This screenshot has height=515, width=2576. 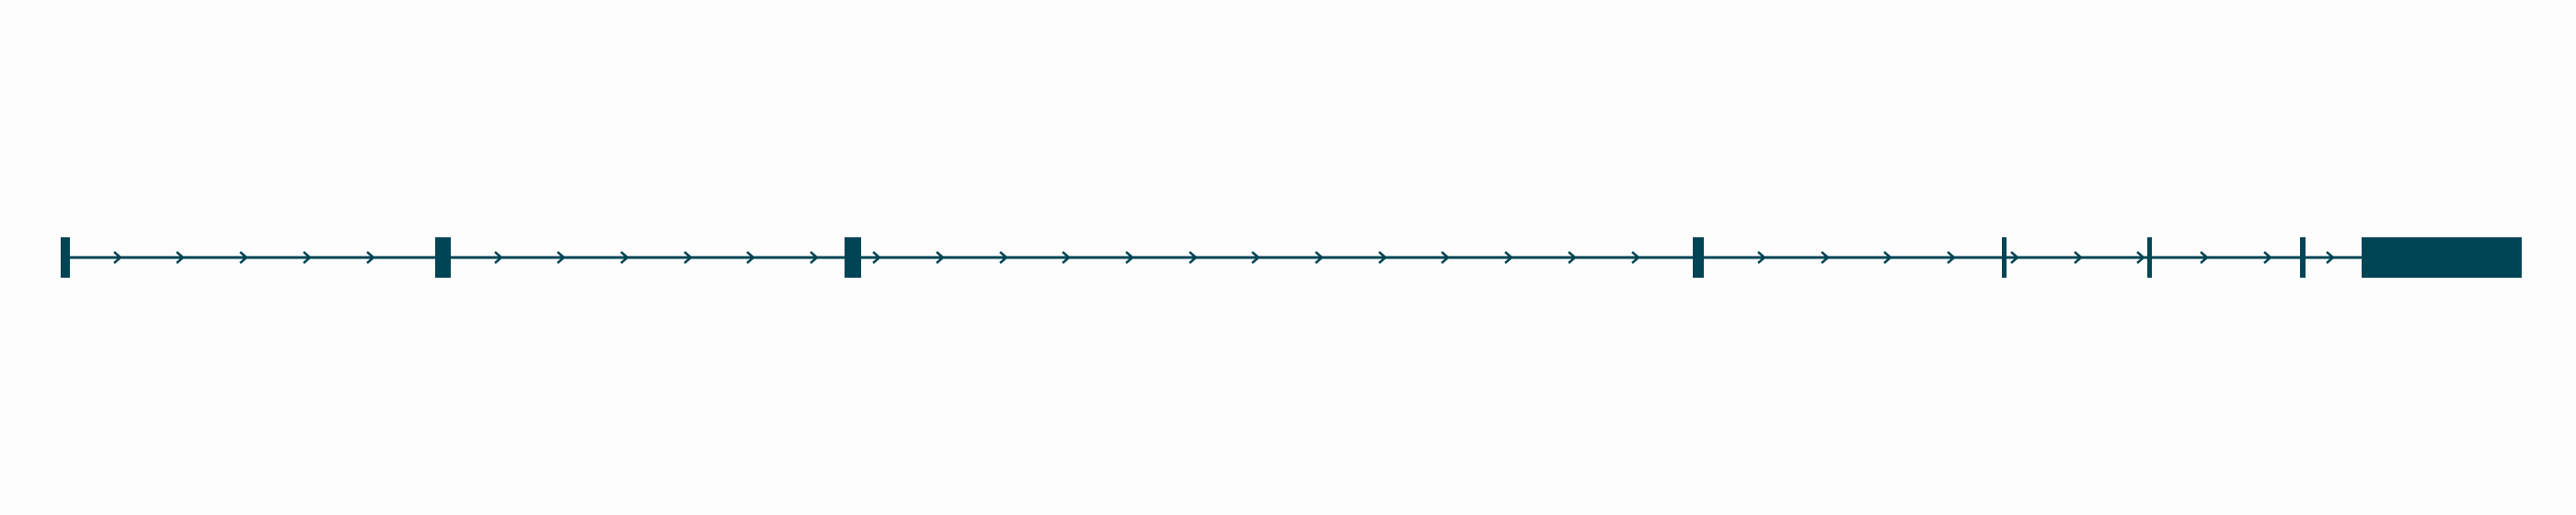 What do you see at coordinates (2442, 257) in the screenshot?
I see `exon-8-box` at bounding box center [2442, 257].